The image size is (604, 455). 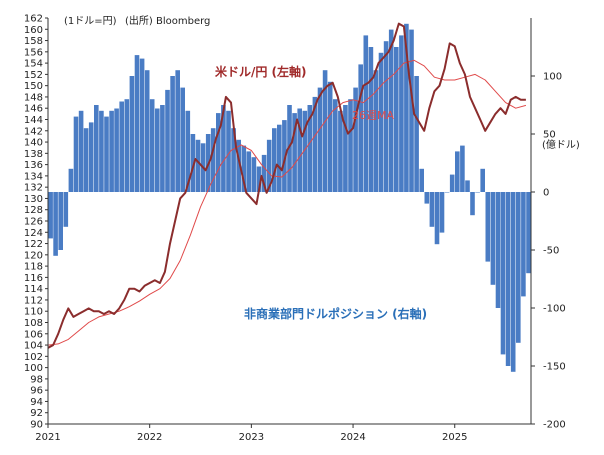 What do you see at coordinates (33, 199) in the screenshot?
I see `left-tick-label: 130` at bounding box center [33, 199].